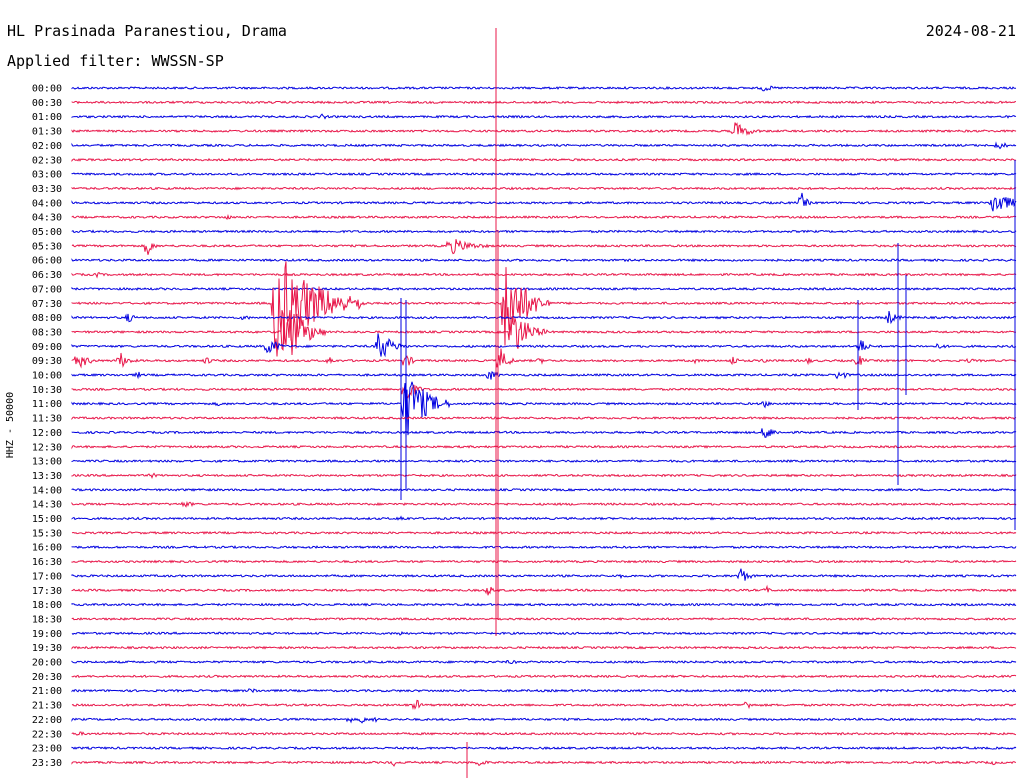 This screenshot has height=780, width=1024. Describe the element at coordinates (47, 605) in the screenshot. I see `time-tick-label: 18:00` at that location.